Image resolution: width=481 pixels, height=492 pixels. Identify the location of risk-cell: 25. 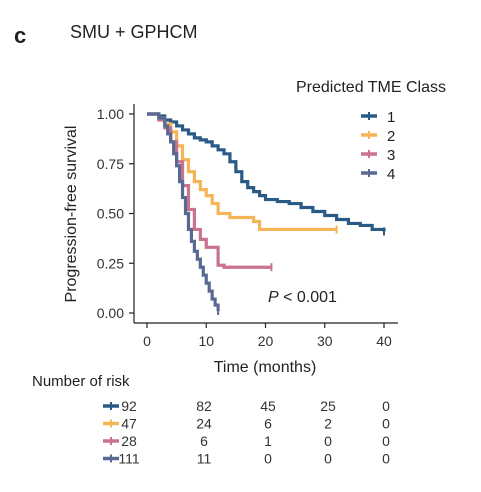
(328, 406).